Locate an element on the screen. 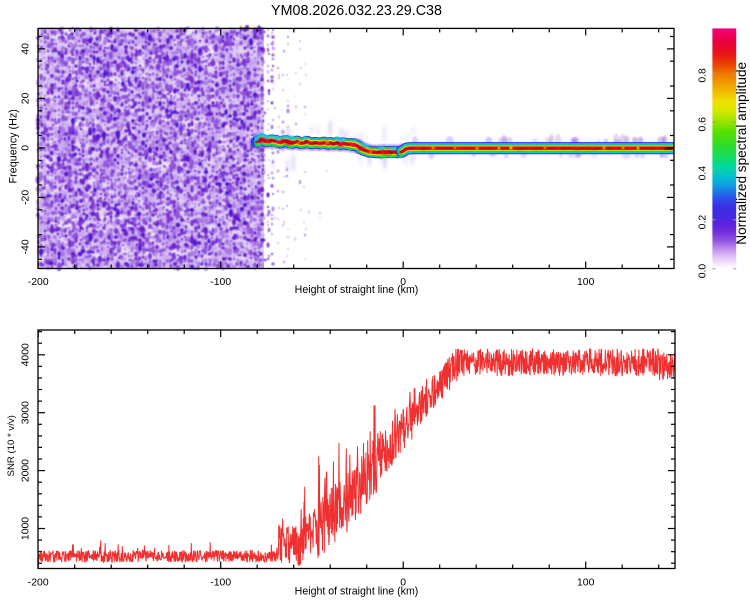 The width and height of the screenshot is (750, 600). svg-text: 4000 is located at coordinates (26, 354).